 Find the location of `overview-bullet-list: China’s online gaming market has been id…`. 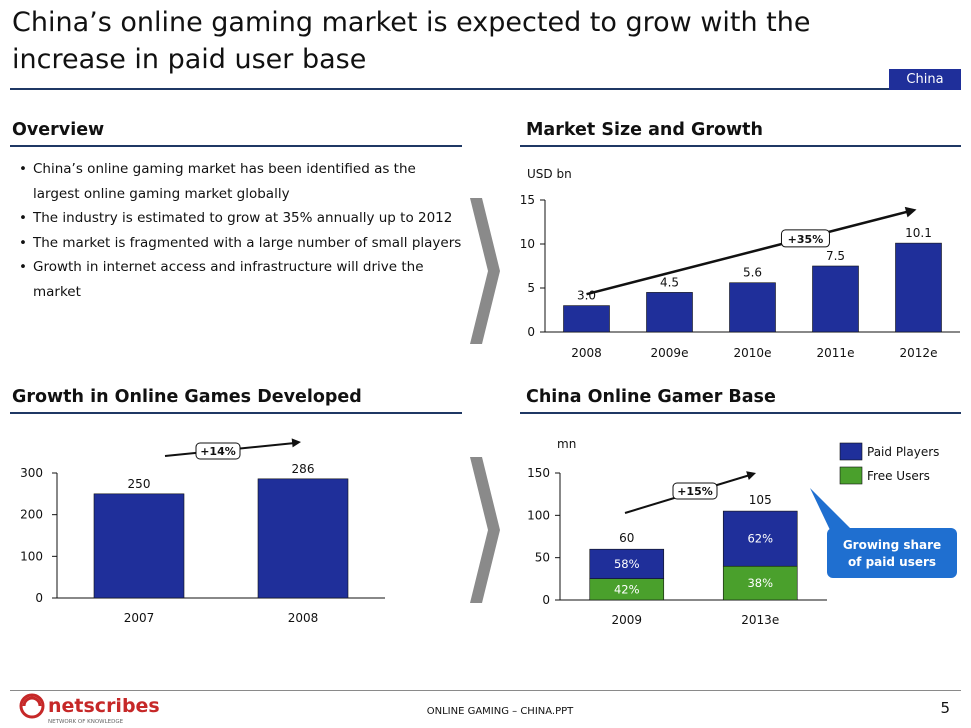

overview-bullet-list: China’s online gaming market has been id… is located at coordinates (240, 230).